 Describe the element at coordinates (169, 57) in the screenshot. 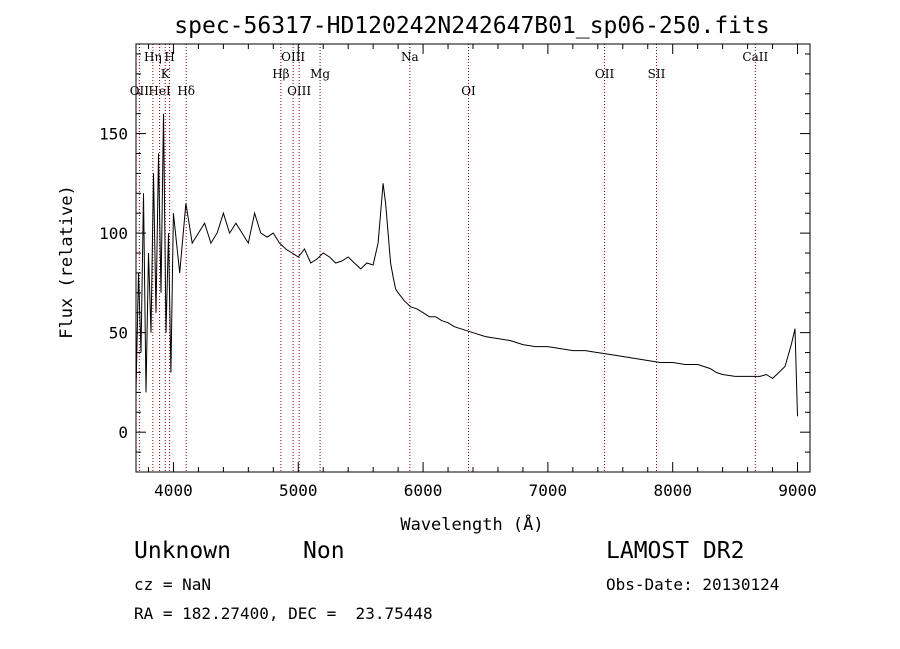

I see `line-label-4: H` at that location.